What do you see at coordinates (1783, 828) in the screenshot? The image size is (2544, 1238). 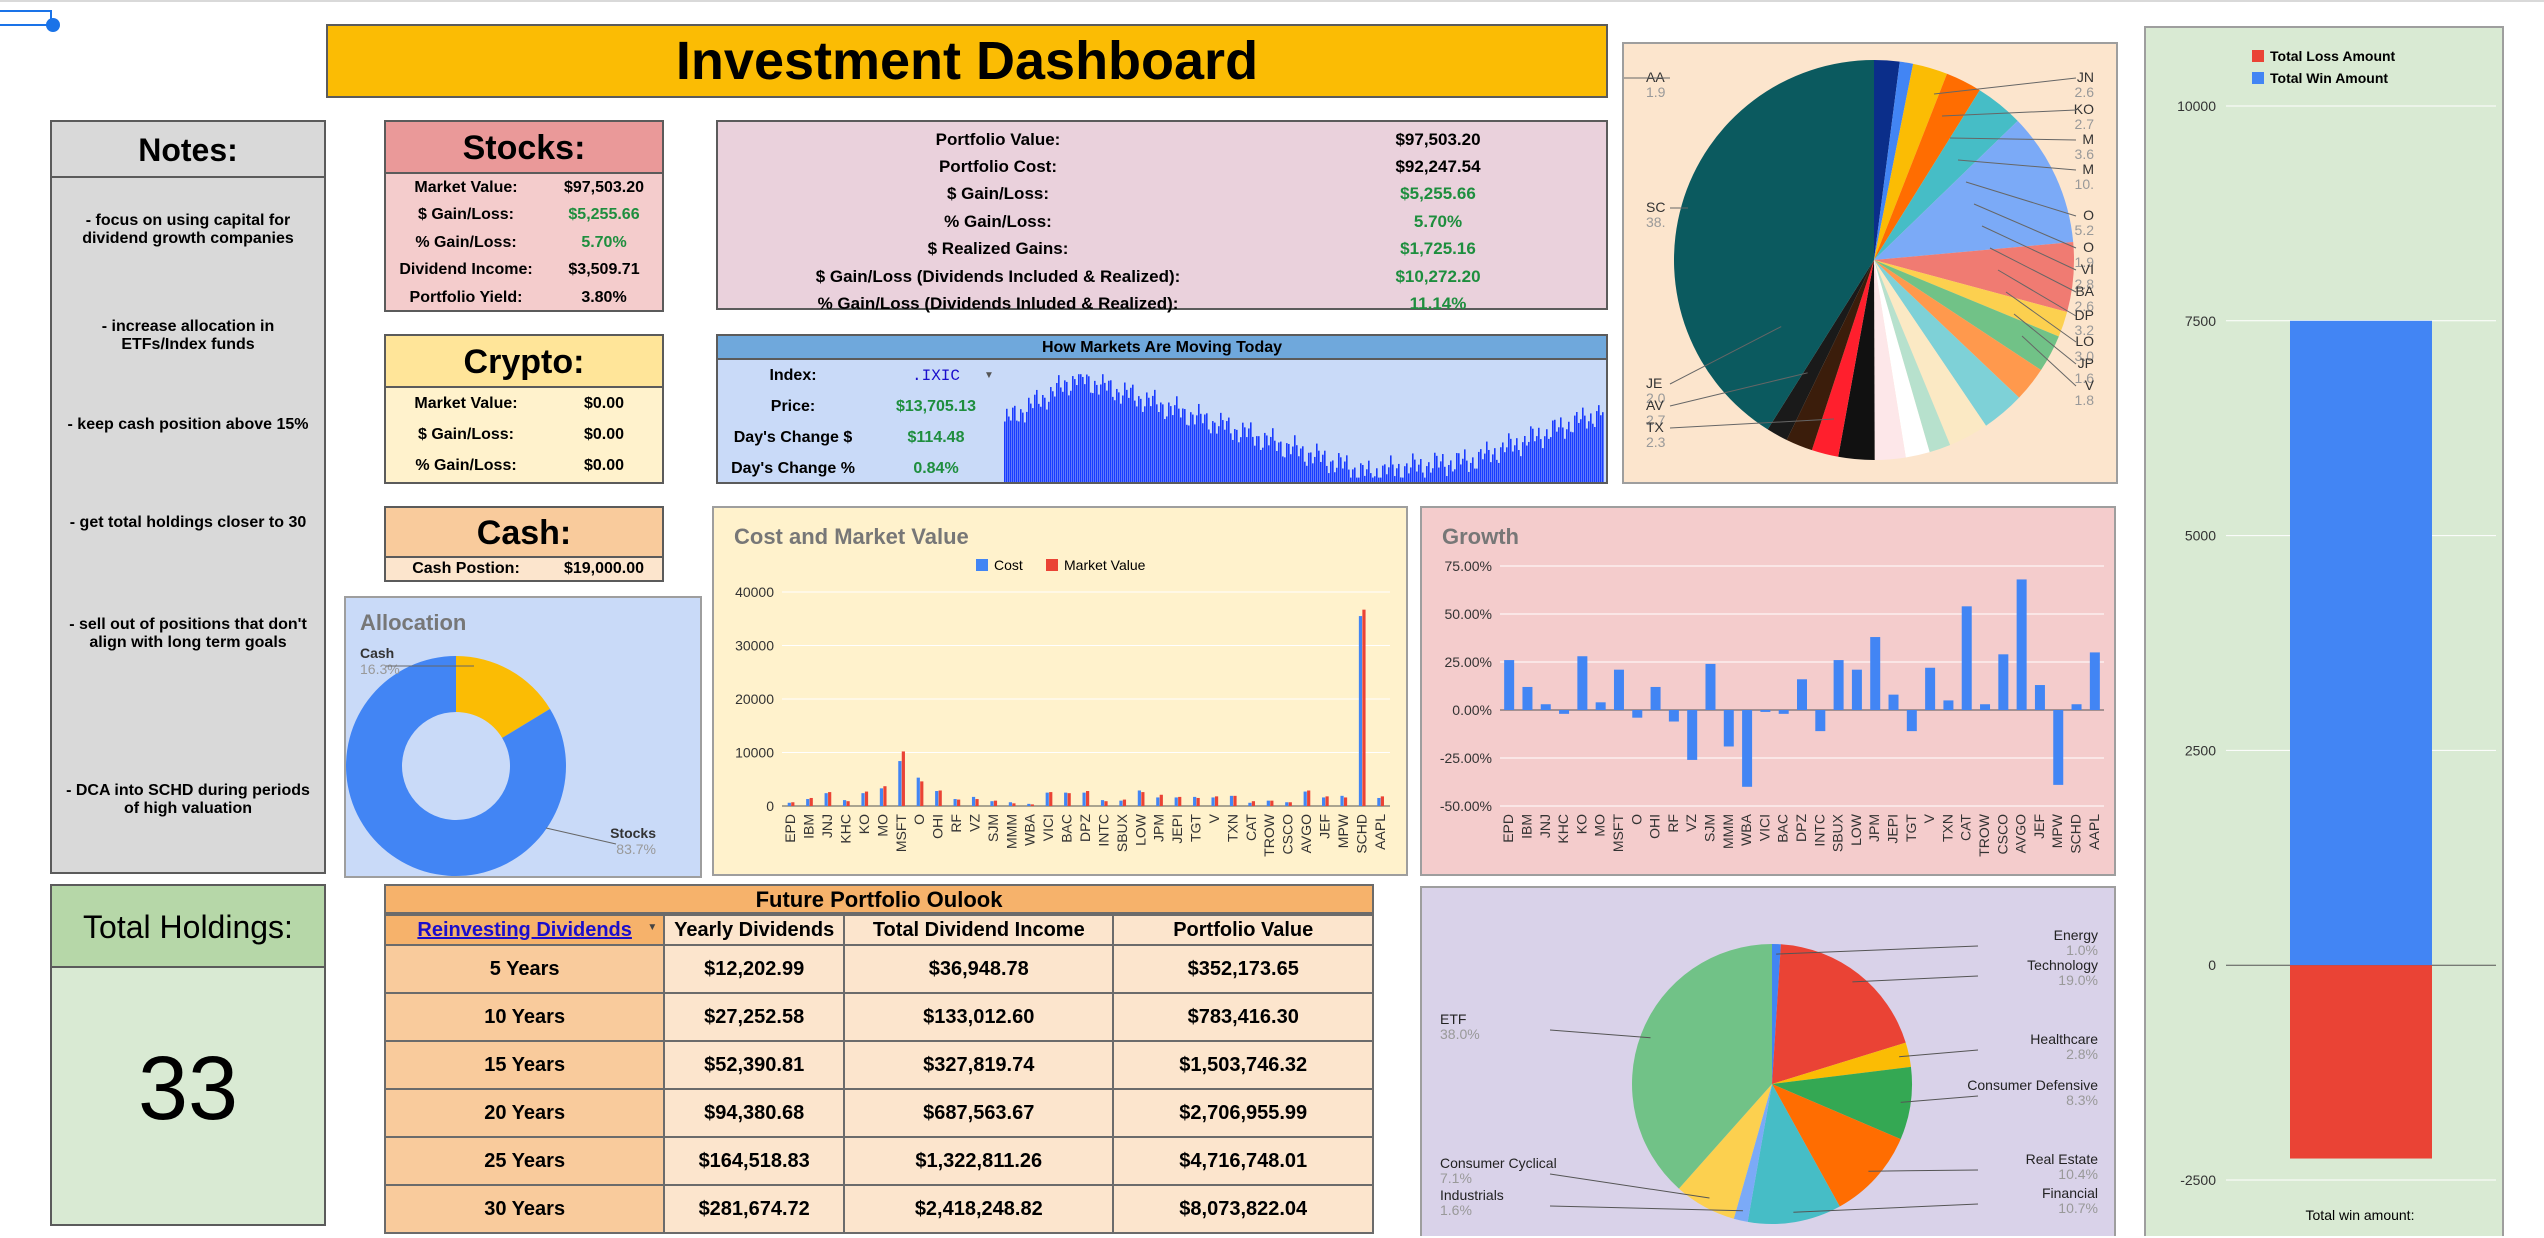 I see `x-tick-label: BAC` at bounding box center [1783, 828].